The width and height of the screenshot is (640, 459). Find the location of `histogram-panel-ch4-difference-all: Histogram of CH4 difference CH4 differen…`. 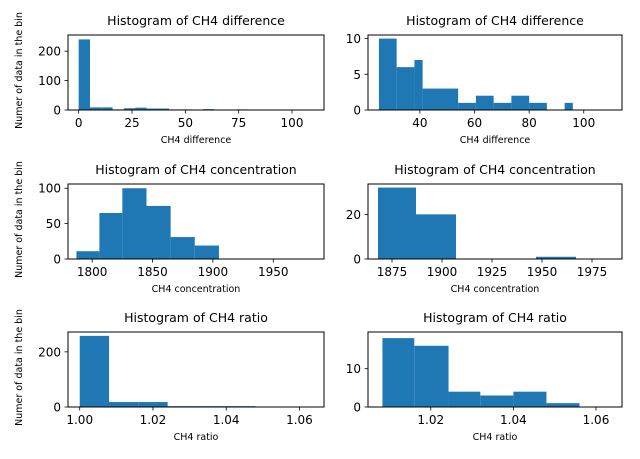

histogram-panel-ch4-difference-all: Histogram of CH4 difference CH4 differen… is located at coordinates (169, 79).